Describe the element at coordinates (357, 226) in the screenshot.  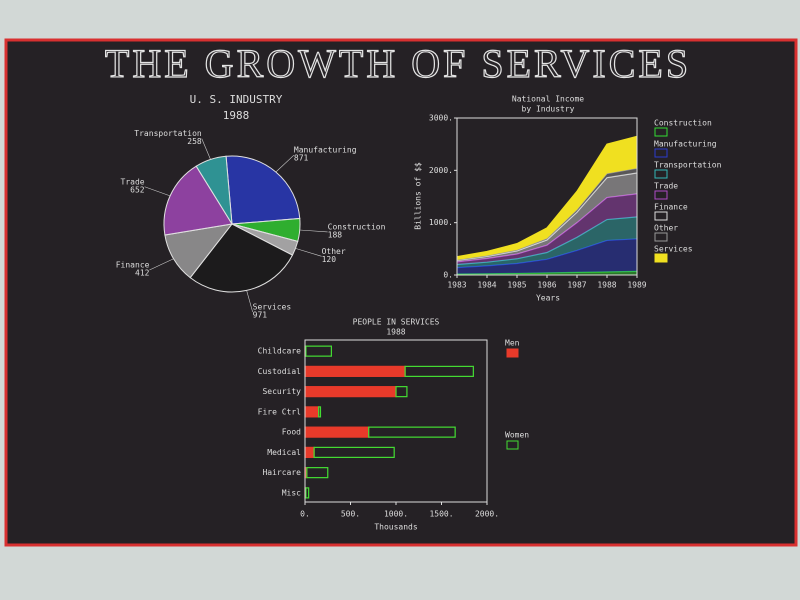
I see `slice-label: Construction` at that location.